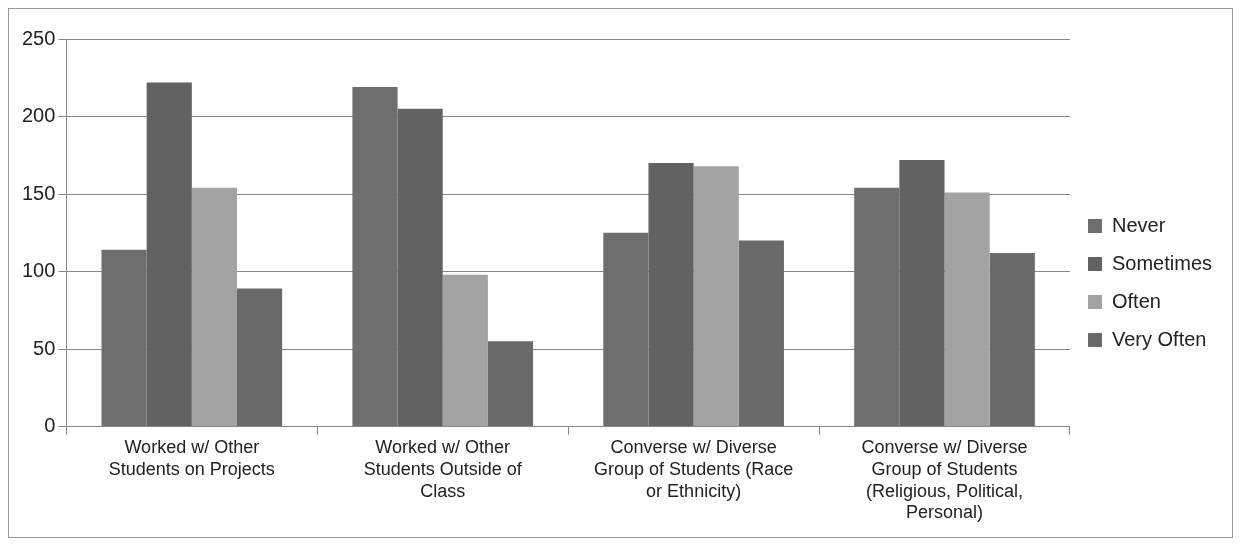  What do you see at coordinates (38, 270) in the screenshot?
I see `y-tick-label: 100` at bounding box center [38, 270].